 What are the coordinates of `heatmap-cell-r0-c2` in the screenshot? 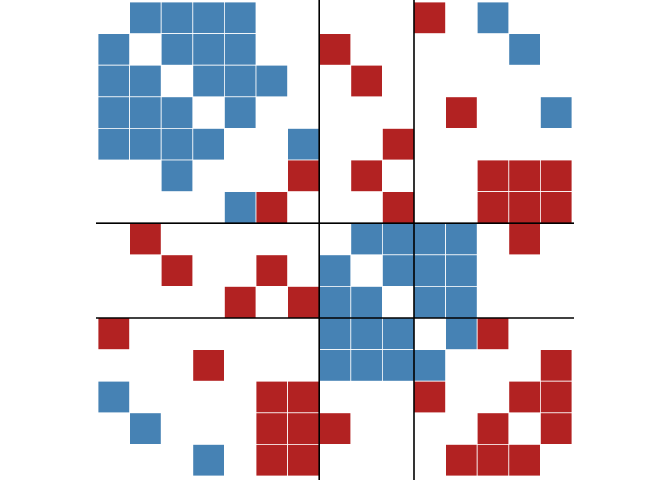 It's located at (177, 18).